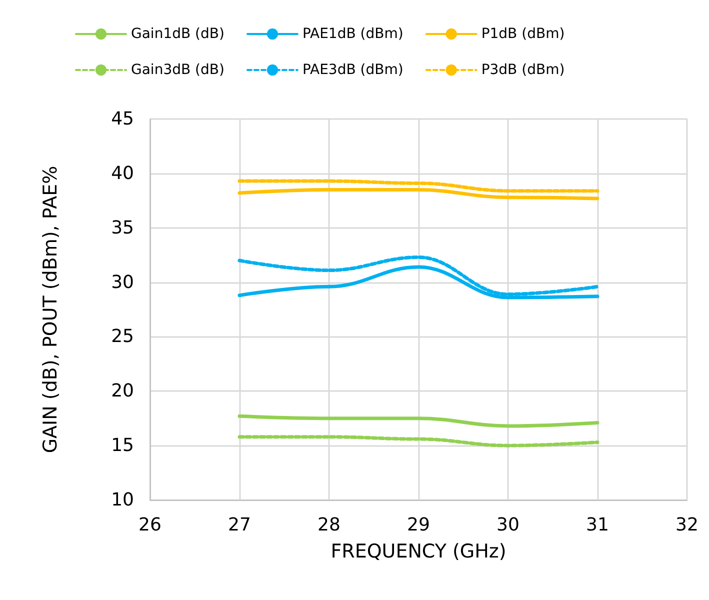 Image resolution: width=709 pixels, height=600 pixels. Describe the element at coordinates (122, 337) in the screenshot. I see `y-tick-label: 25` at that location.